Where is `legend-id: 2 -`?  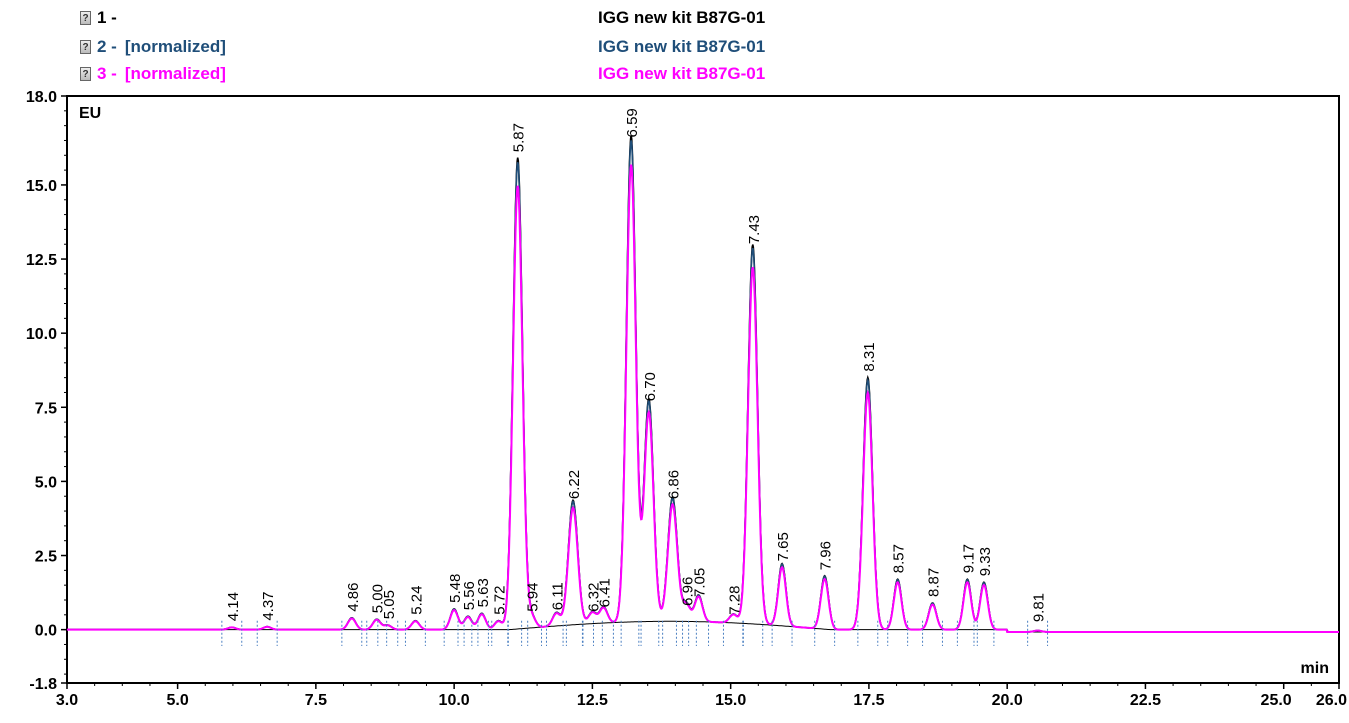
legend-id: 2 - is located at coordinates (107, 46).